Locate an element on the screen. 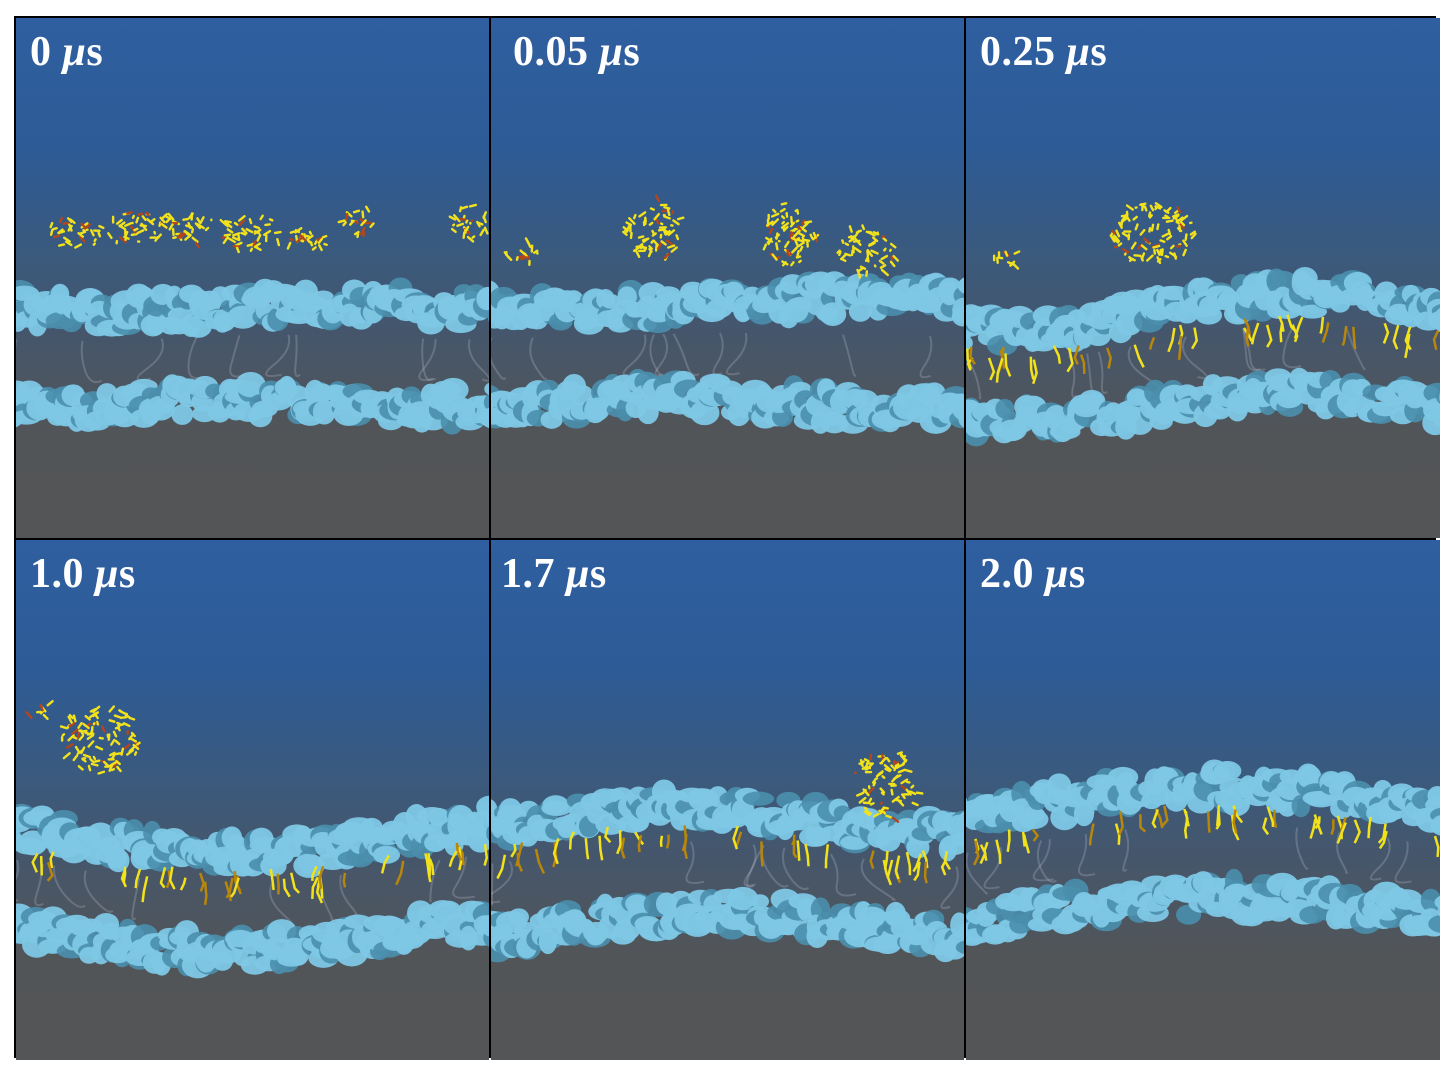 The height and width of the screenshot is (1072, 1447). time-label: 2.0 μs is located at coordinates (1033, 574).